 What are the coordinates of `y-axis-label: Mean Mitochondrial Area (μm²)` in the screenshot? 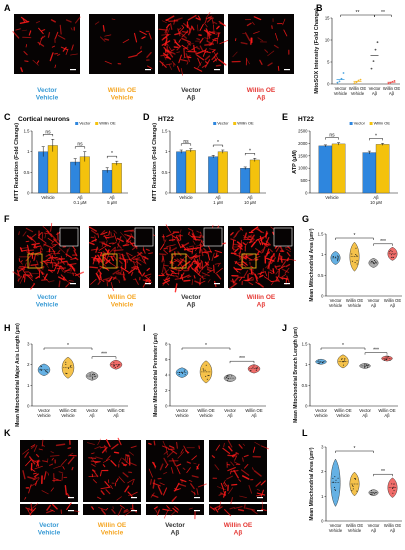 It's located at (312, 264).